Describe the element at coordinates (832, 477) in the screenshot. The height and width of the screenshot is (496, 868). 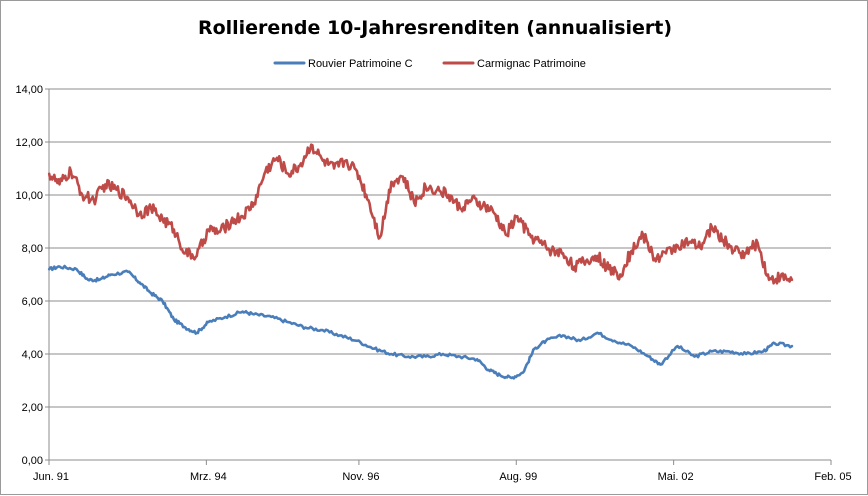
I see `x-tick-label: Feb. 05` at that location.